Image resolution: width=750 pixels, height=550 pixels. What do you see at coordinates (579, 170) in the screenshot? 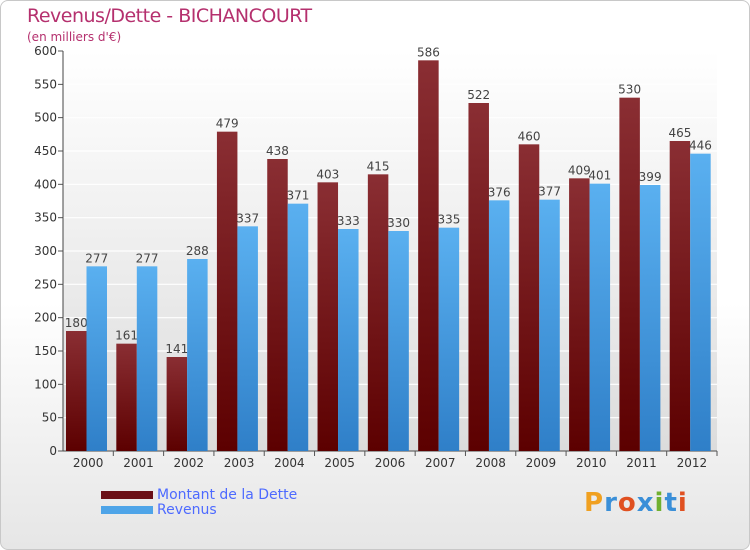
I see `data-label: 409` at bounding box center [579, 170].